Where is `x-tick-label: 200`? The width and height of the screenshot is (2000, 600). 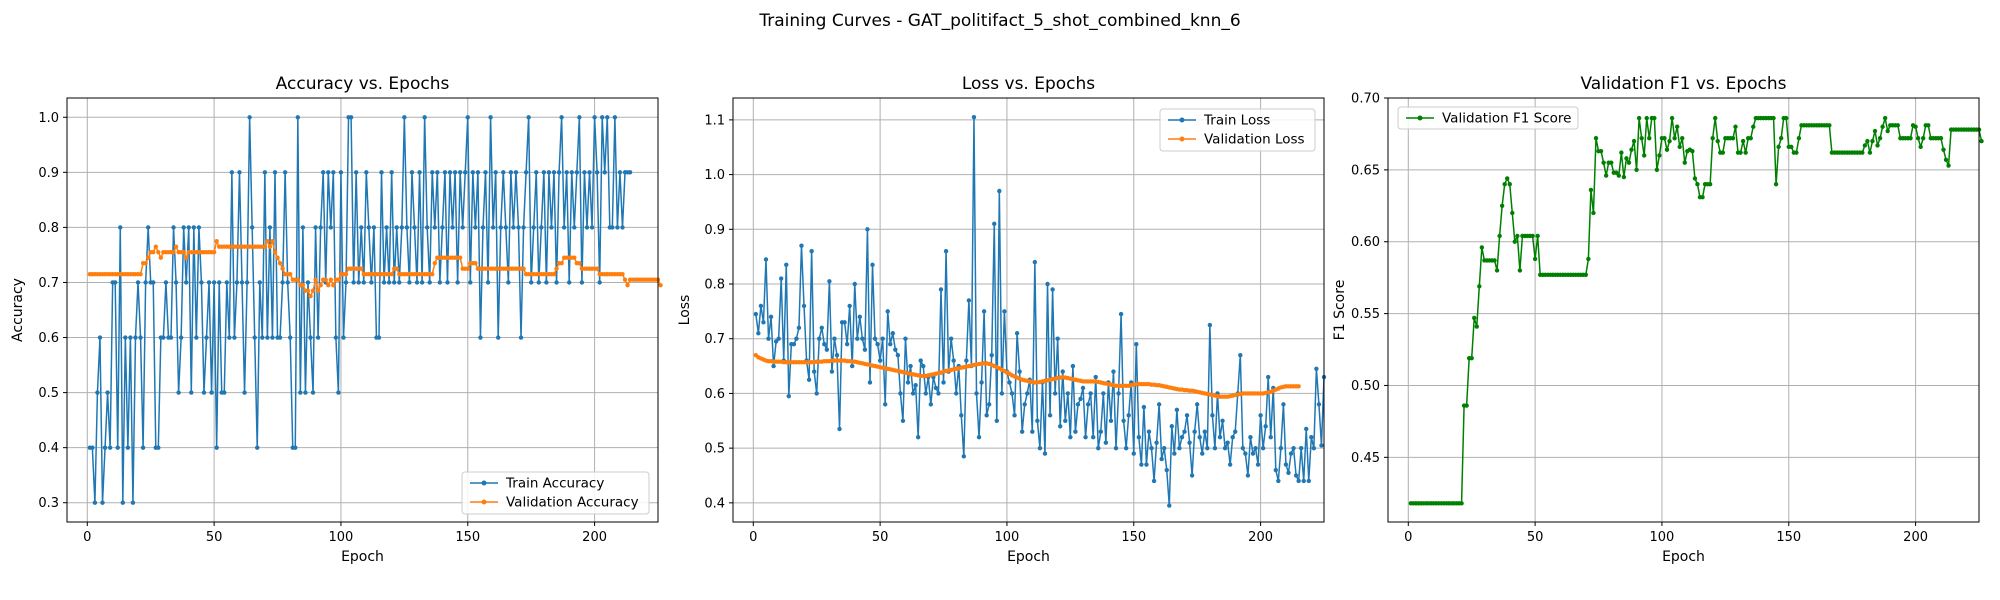 x-tick-label: 200 is located at coordinates (594, 537).